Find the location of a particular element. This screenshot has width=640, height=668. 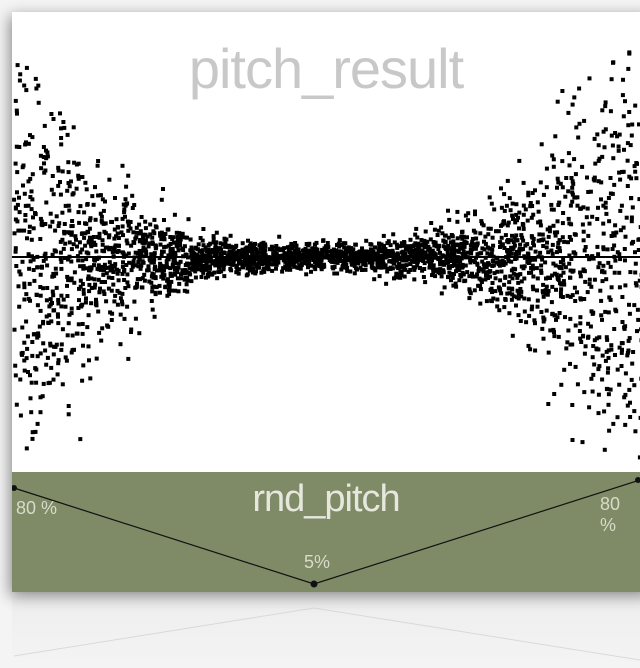

breakpoint-mid is located at coordinates (314, 584).